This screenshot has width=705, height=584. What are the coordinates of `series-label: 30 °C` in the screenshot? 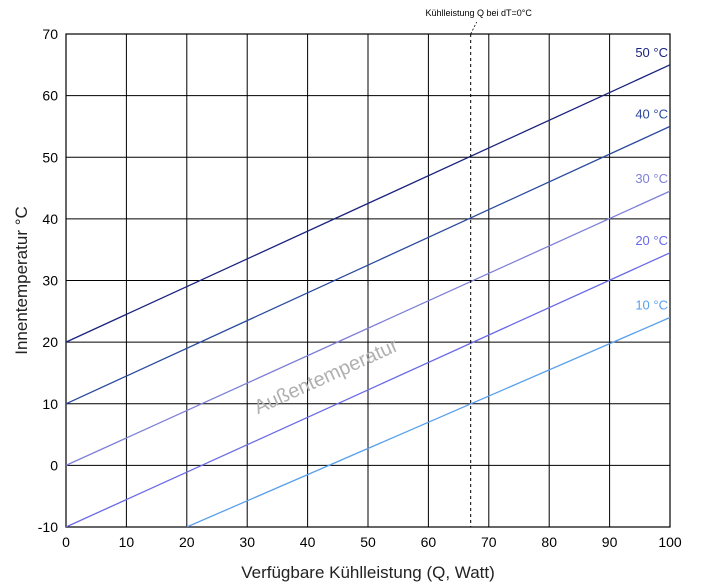 It's located at (651, 178).